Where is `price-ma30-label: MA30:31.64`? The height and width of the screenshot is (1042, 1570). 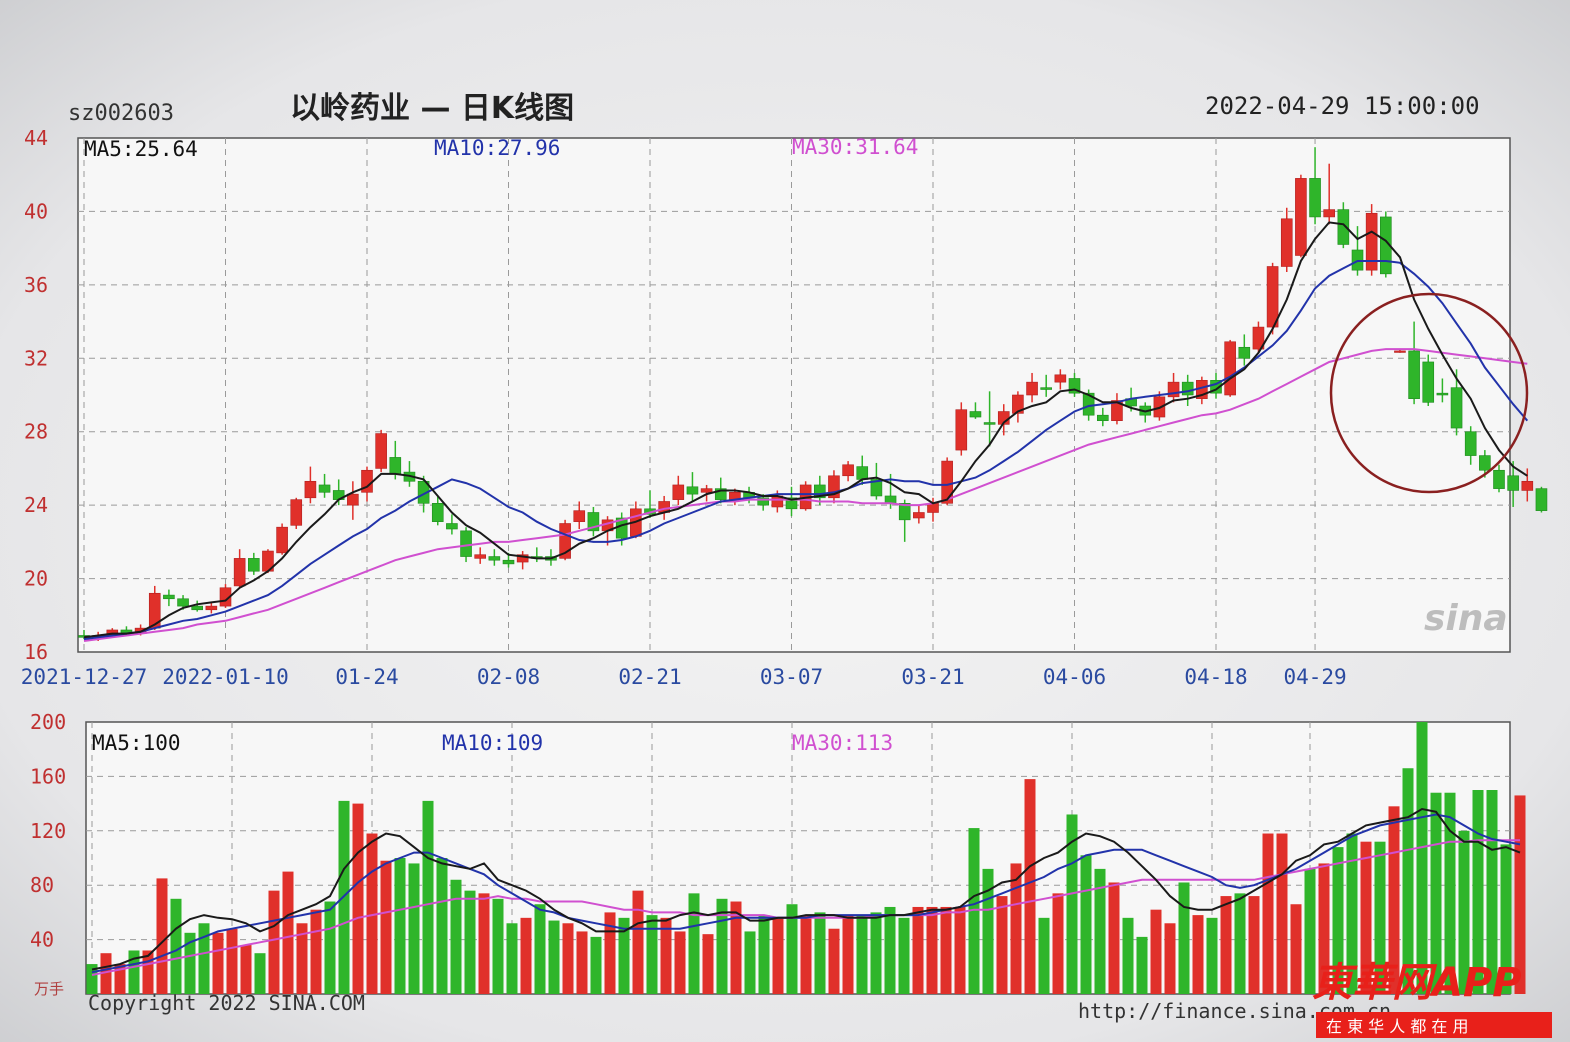
price-ma30-label: MA30:31.64 is located at coordinates (855, 147).